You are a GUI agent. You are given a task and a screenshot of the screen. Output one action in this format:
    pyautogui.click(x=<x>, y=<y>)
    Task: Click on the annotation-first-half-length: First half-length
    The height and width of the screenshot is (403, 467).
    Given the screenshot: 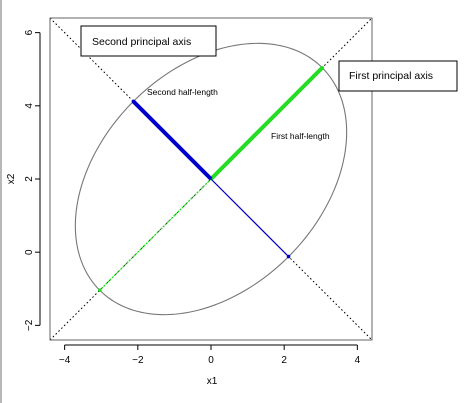 What is the action you would take?
    pyautogui.click(x=300, y=136)
    